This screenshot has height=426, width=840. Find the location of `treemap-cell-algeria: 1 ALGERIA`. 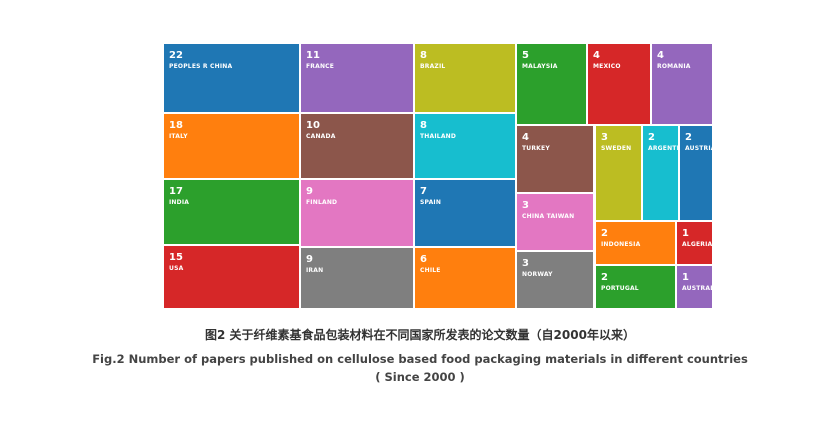

treemap-cell-algeria: 1 ALGERIA is located at coordinates (694, 243).